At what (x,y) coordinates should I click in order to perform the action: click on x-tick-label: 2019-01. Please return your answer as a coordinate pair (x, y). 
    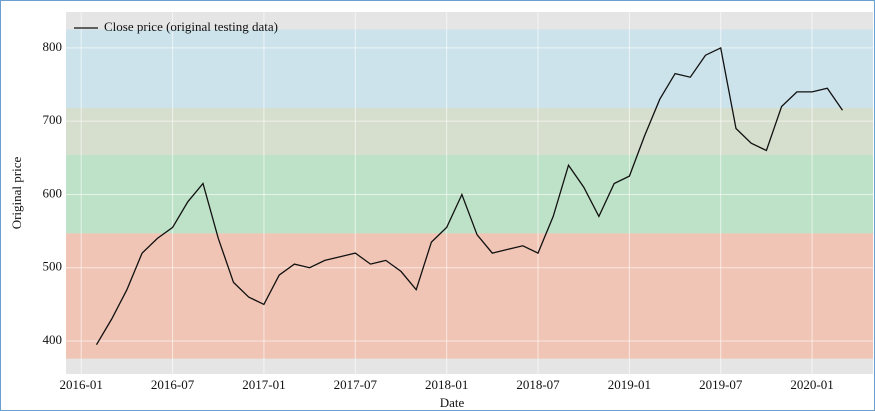
    Looking at the image, I should click on (629, 384).